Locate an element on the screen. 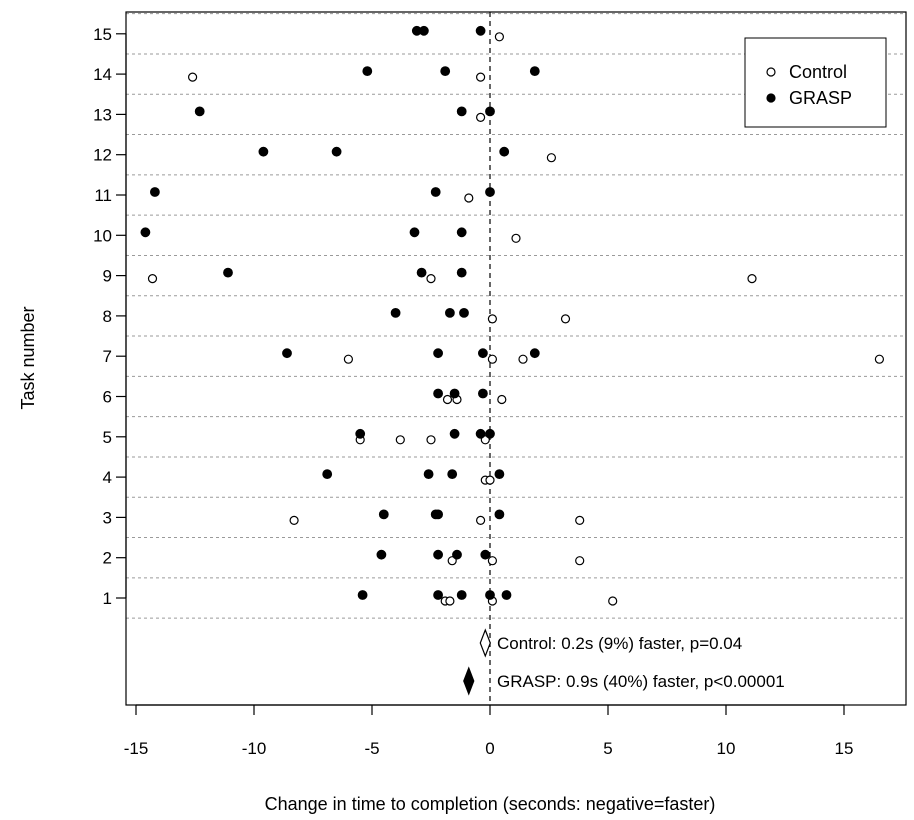  control-summary-label: Control: 0.2s (9%) faster, p=0.04 is located at coordinates (619, 643).